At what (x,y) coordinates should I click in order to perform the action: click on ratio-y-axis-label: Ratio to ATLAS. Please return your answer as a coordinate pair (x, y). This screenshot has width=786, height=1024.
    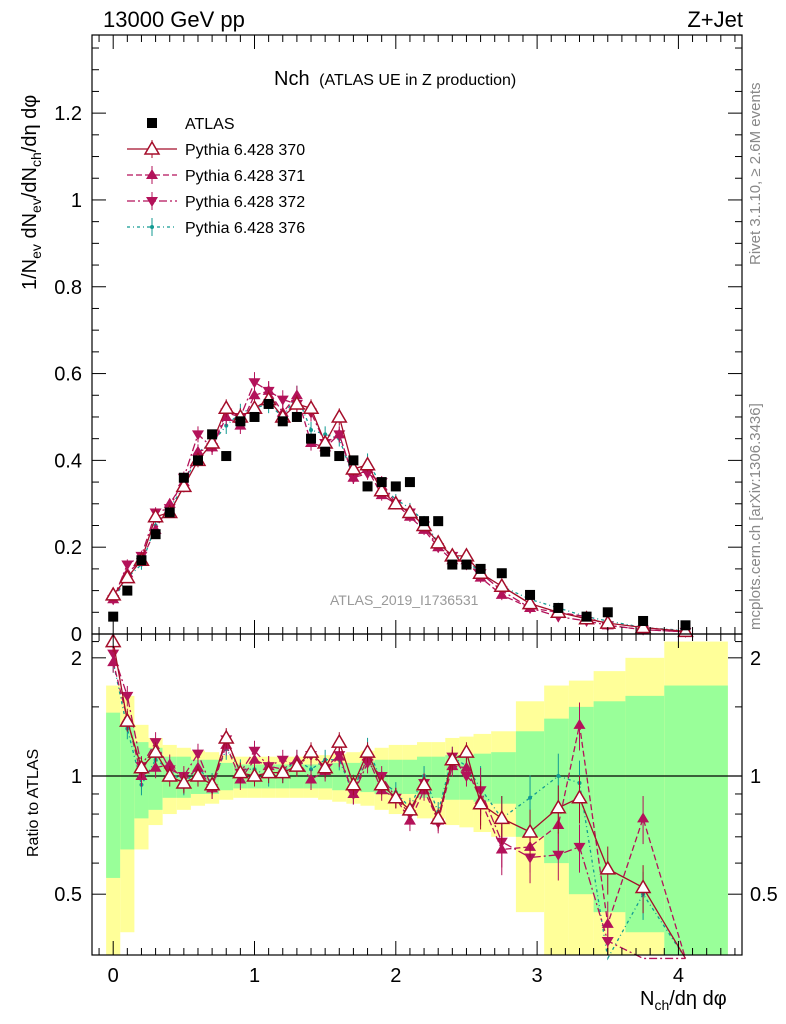
    Looking at the image, I should click on (33, 803).